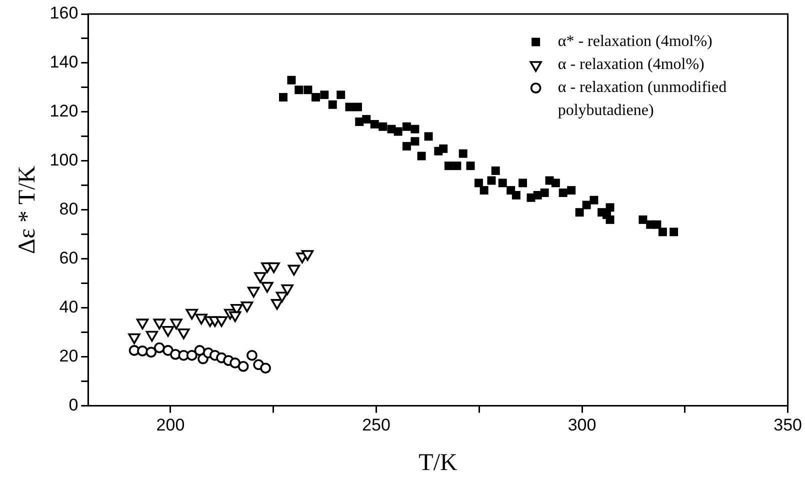  Describe the element at coordinates (64, 160) in the screenshot. I see `y-tick-label: 100` at that location.